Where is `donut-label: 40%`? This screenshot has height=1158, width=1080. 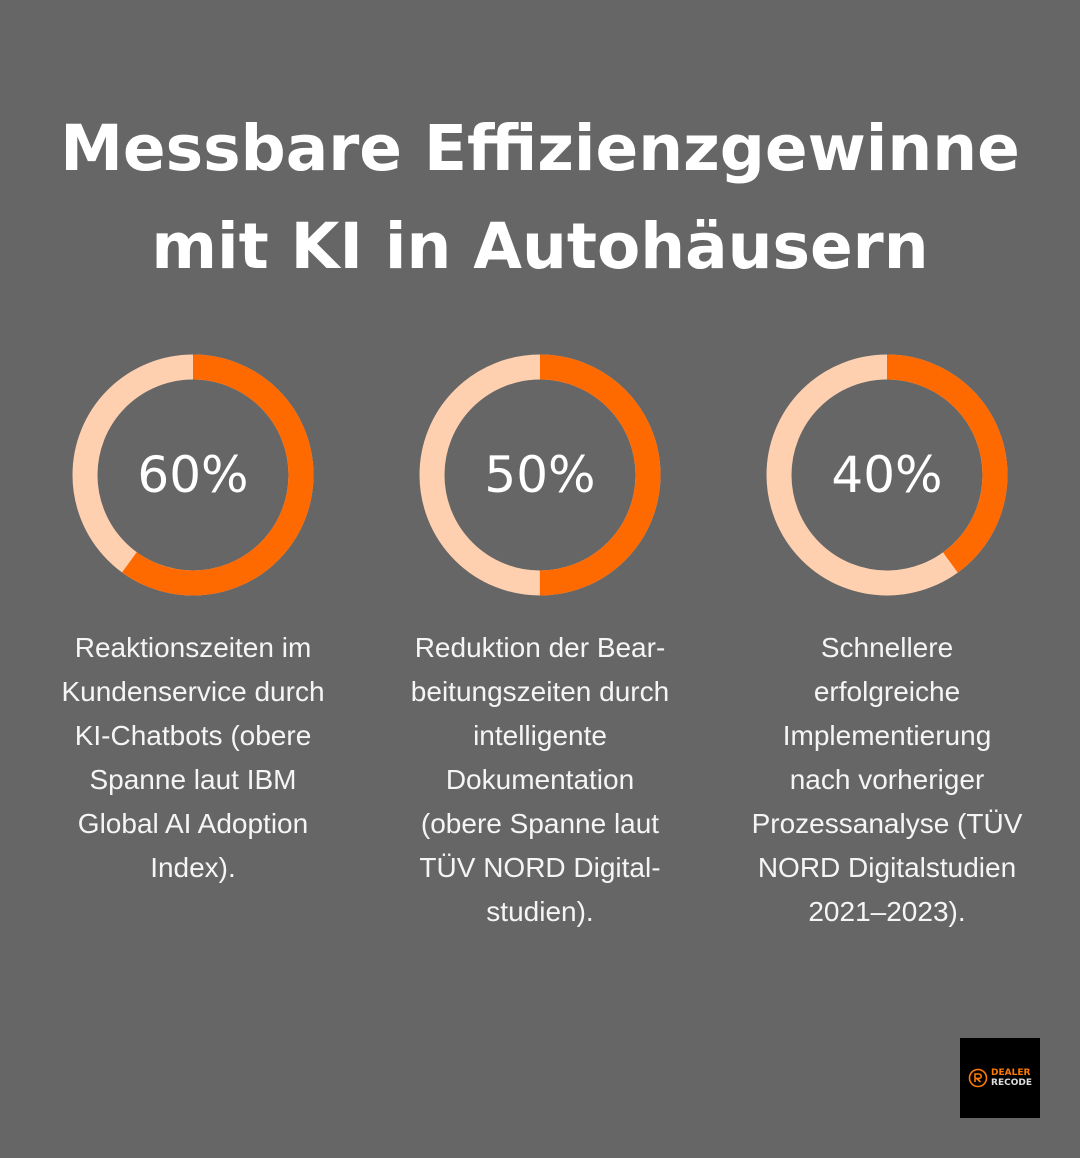 donut-label: 40% is located at coordinates (886, 475).